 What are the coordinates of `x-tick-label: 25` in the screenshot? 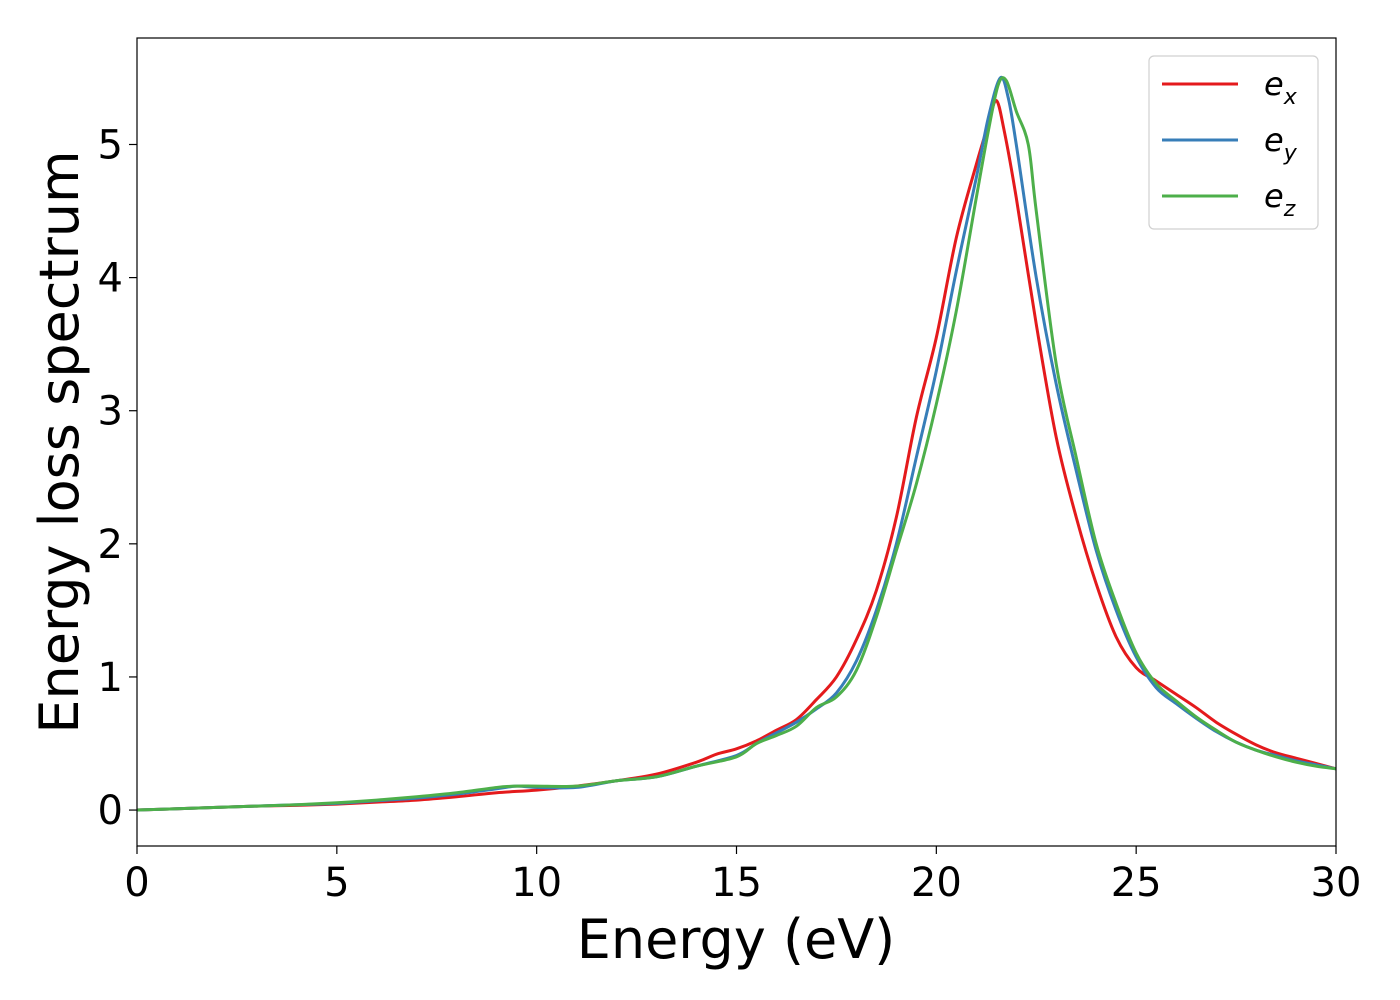 It's located at (1136, 883).